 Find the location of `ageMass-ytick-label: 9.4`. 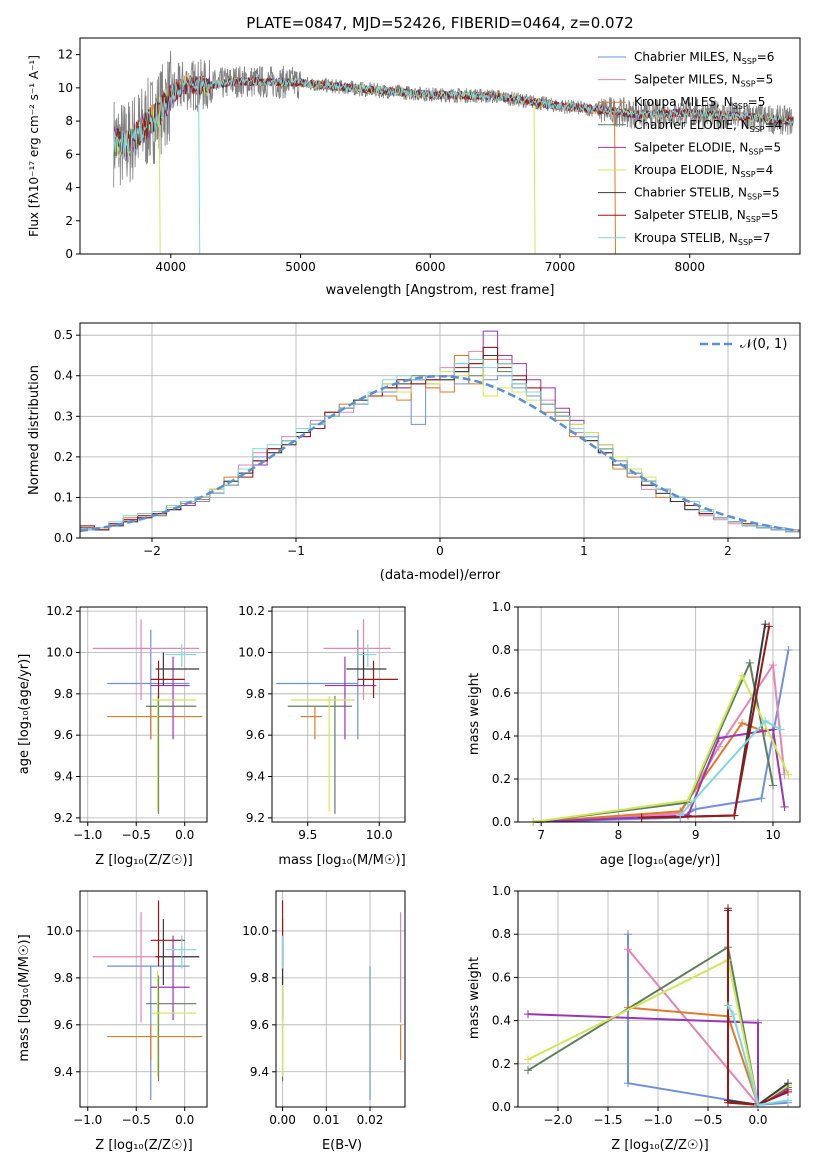

ageMass-ytick-label: 9.4 is located at coordinates (255, 777).